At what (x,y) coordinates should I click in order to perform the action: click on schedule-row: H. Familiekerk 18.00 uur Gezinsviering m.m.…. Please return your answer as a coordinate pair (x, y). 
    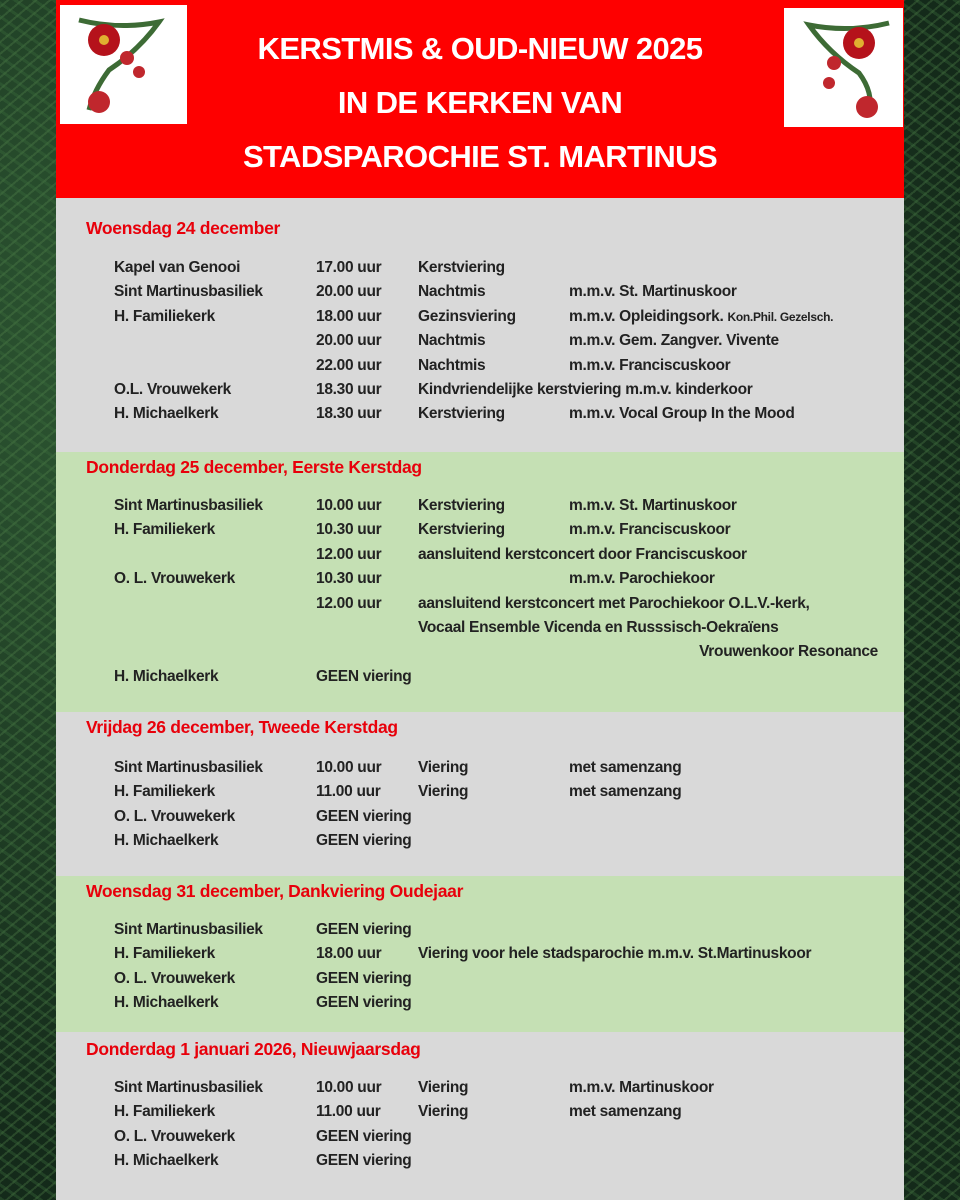
    Looking at the image, I should click on (480, 320).